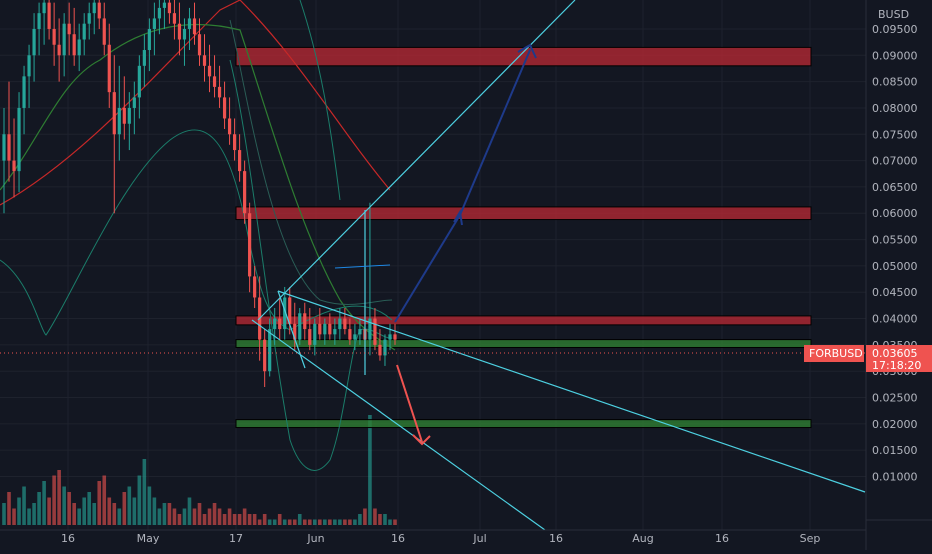  What do you see at coordinates (315, 538) in the screenshot?
I see `time-tick-label: Jun` at bounding box center [315, 538].